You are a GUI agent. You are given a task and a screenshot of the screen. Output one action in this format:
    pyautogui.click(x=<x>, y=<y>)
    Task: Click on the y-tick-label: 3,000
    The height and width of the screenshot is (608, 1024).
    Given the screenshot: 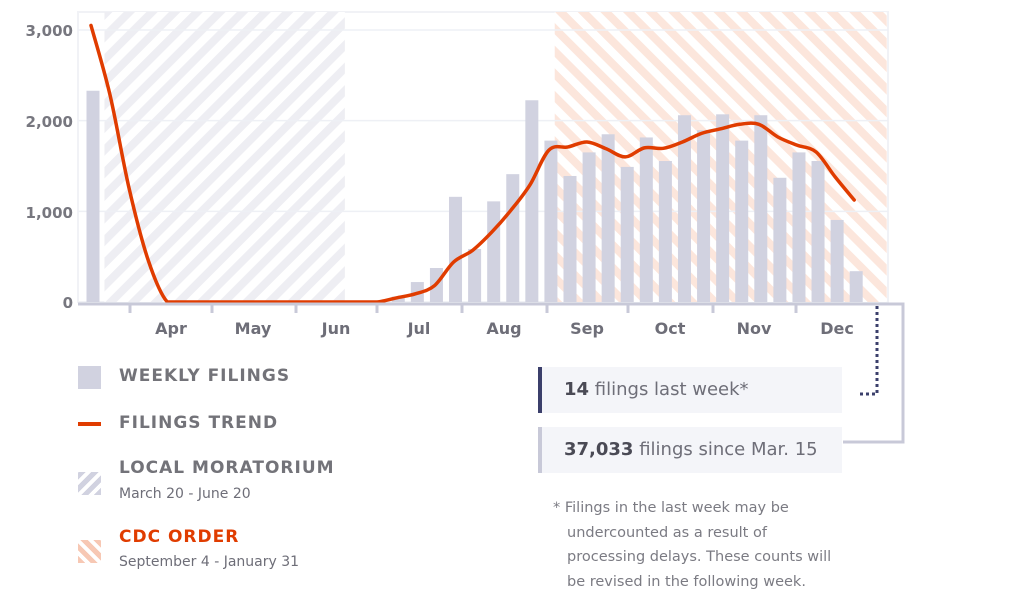 What is the action you would take?
    pyautogui.click(x=49, y=31)
    